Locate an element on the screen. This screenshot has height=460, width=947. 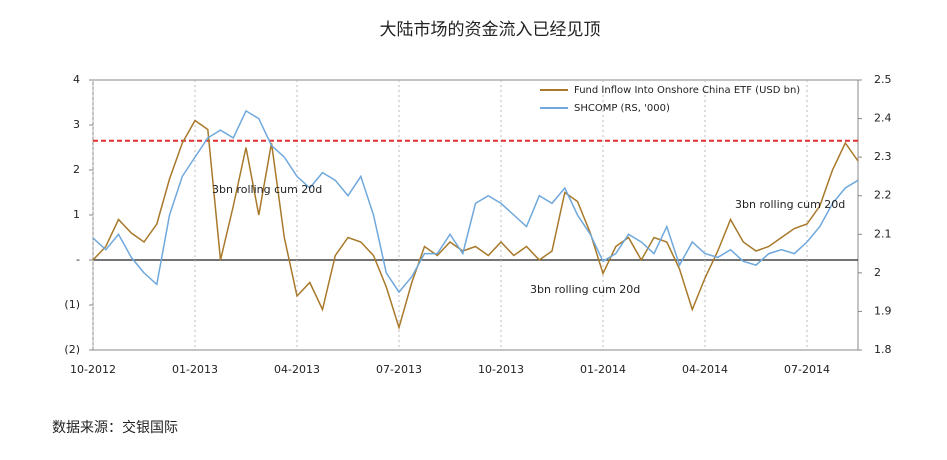
y2-tick-label: 2.1 is located at coordinates (883, 233).